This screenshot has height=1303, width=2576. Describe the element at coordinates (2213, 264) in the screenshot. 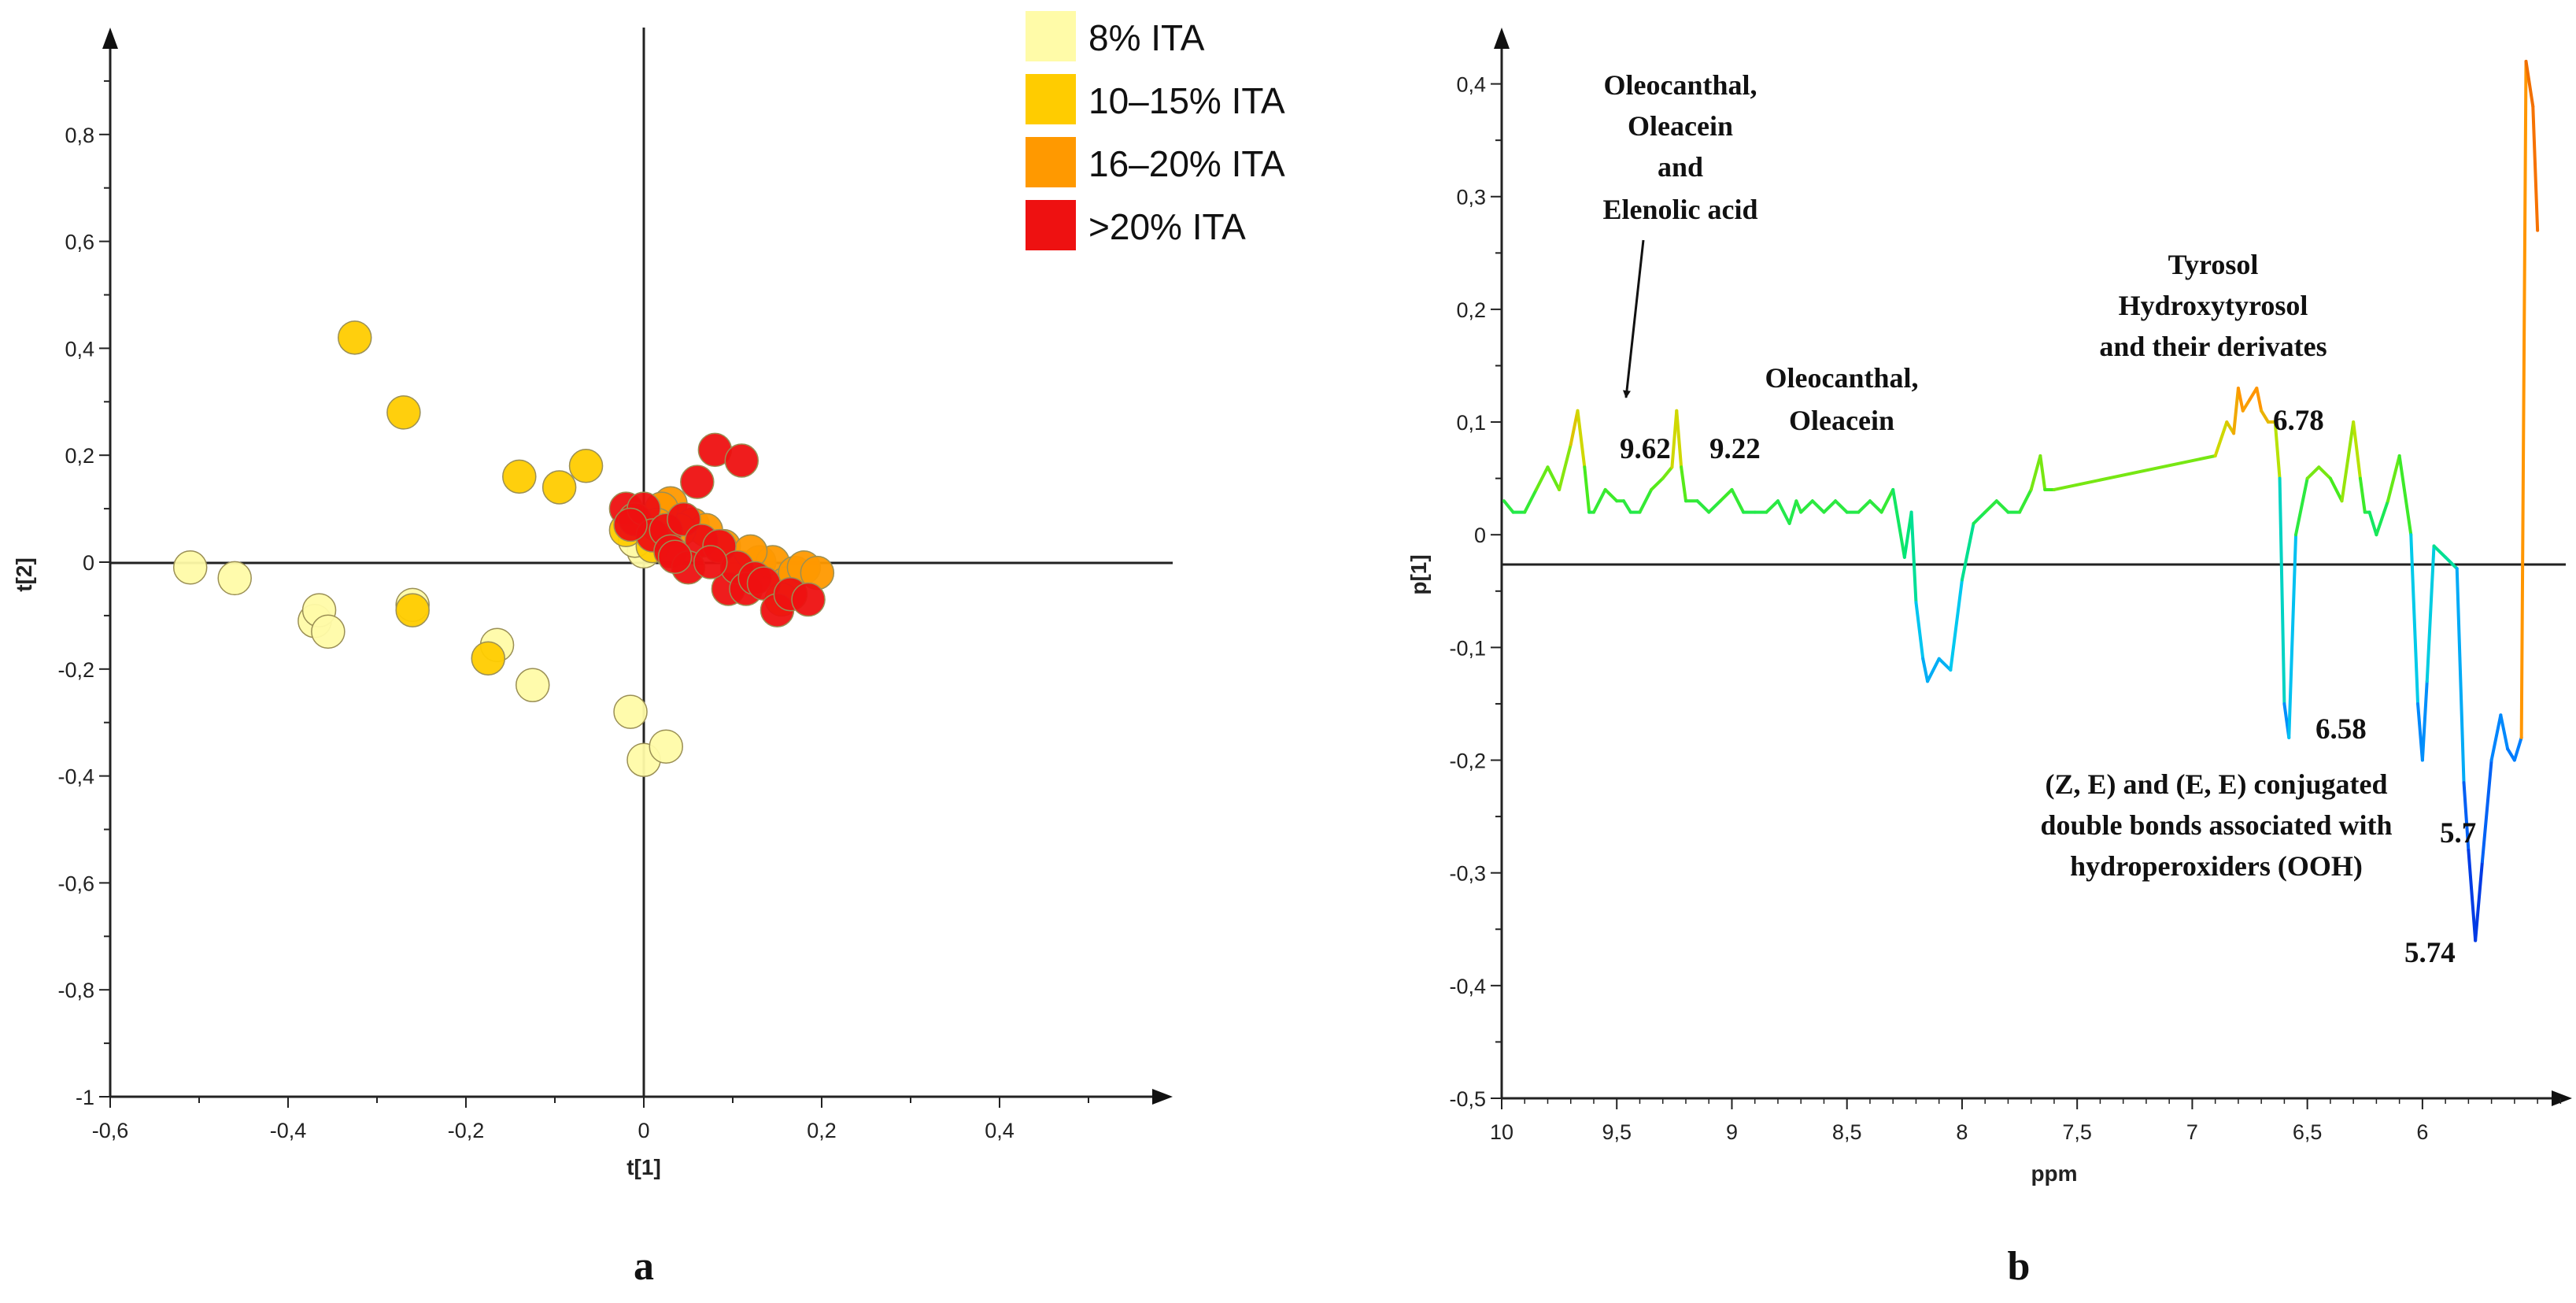

I see `annotation-line: Tyrosol` at that location.